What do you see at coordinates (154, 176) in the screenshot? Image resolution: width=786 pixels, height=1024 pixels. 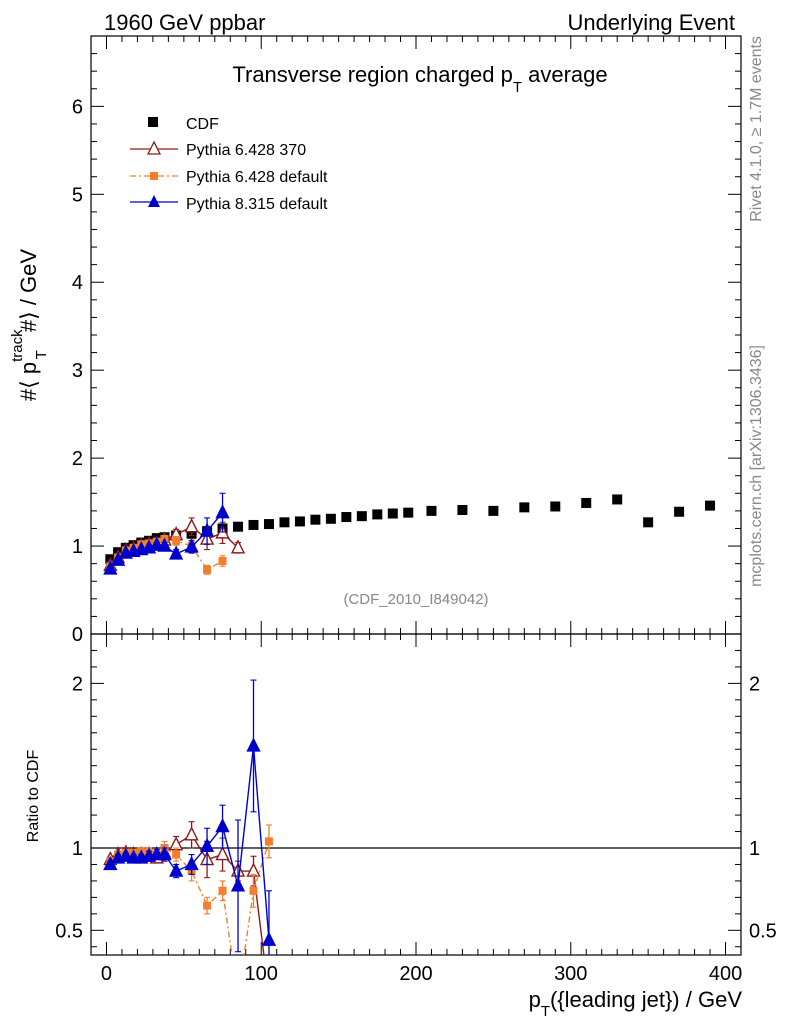 I see `legend-marker-p6-default` at bounding box center [154, 176].